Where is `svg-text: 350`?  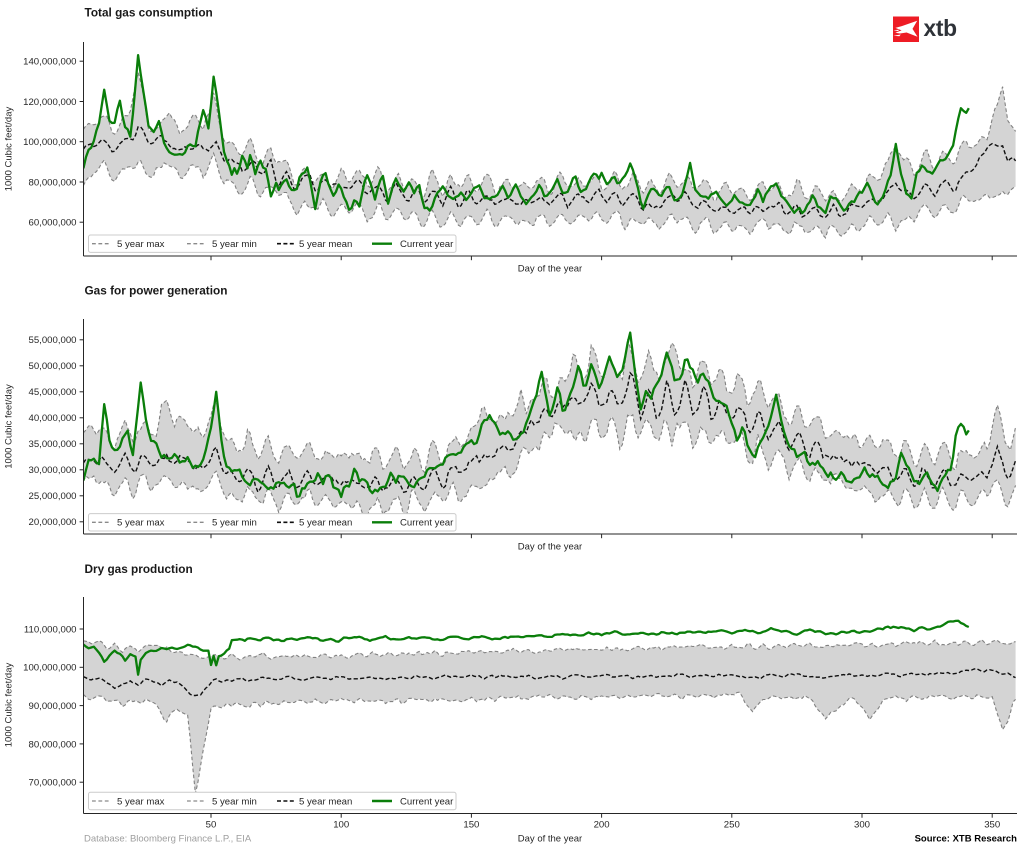
svg-text: 350 is located at coordinates (992, 825).